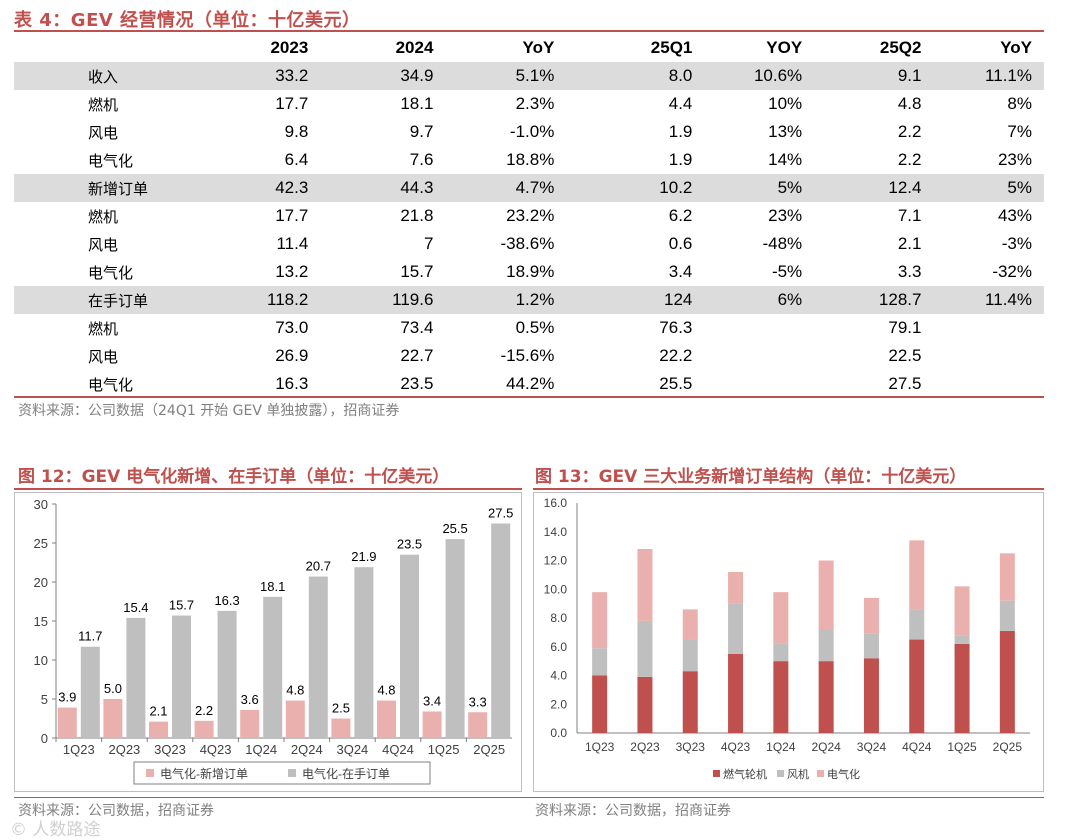 The height and width of the screenshot is (840, 1080). What do you see at coordinates (187, 20) in the screenshot?
I see `table-title: 表 4：GEV 经营情况（单位：十亿美元）` at bounding box center [187, 20].